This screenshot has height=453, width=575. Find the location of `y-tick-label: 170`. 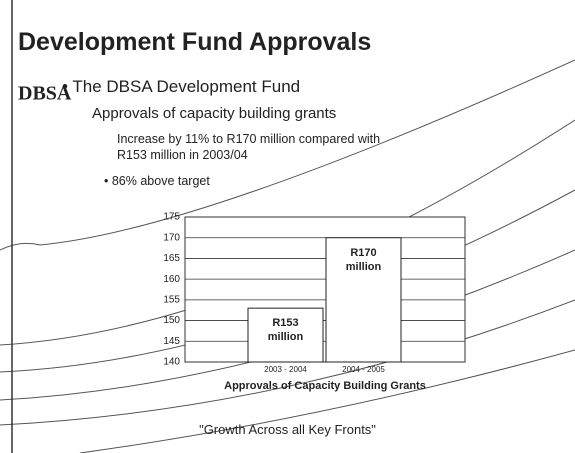

y-tick-label: 170 is located at coordinates (171, 237).